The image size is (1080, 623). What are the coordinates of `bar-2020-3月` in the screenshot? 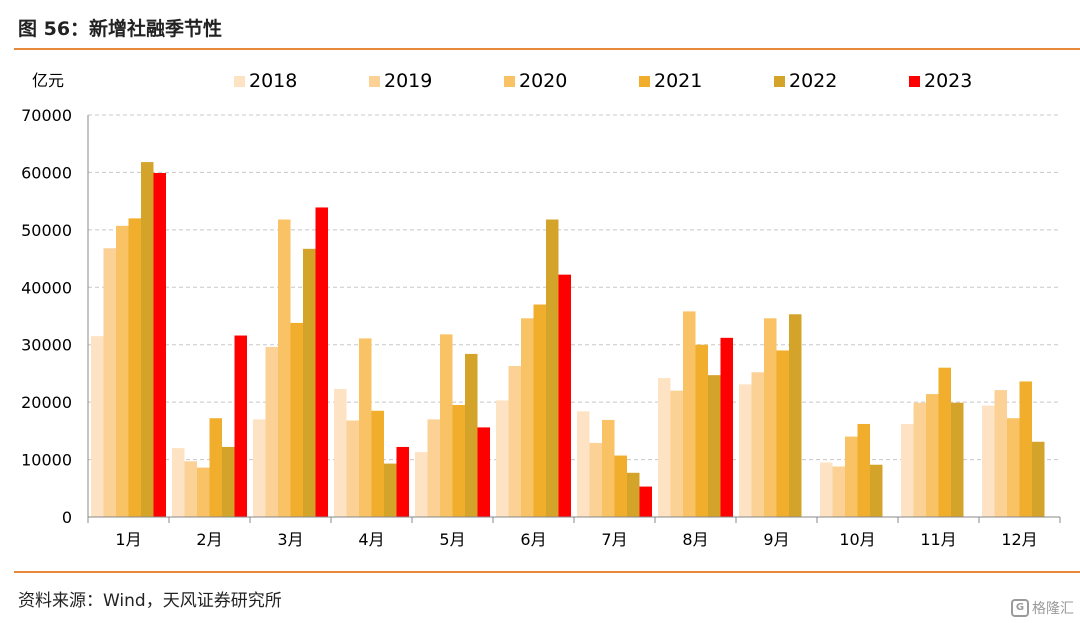 It's located at (284, 368).